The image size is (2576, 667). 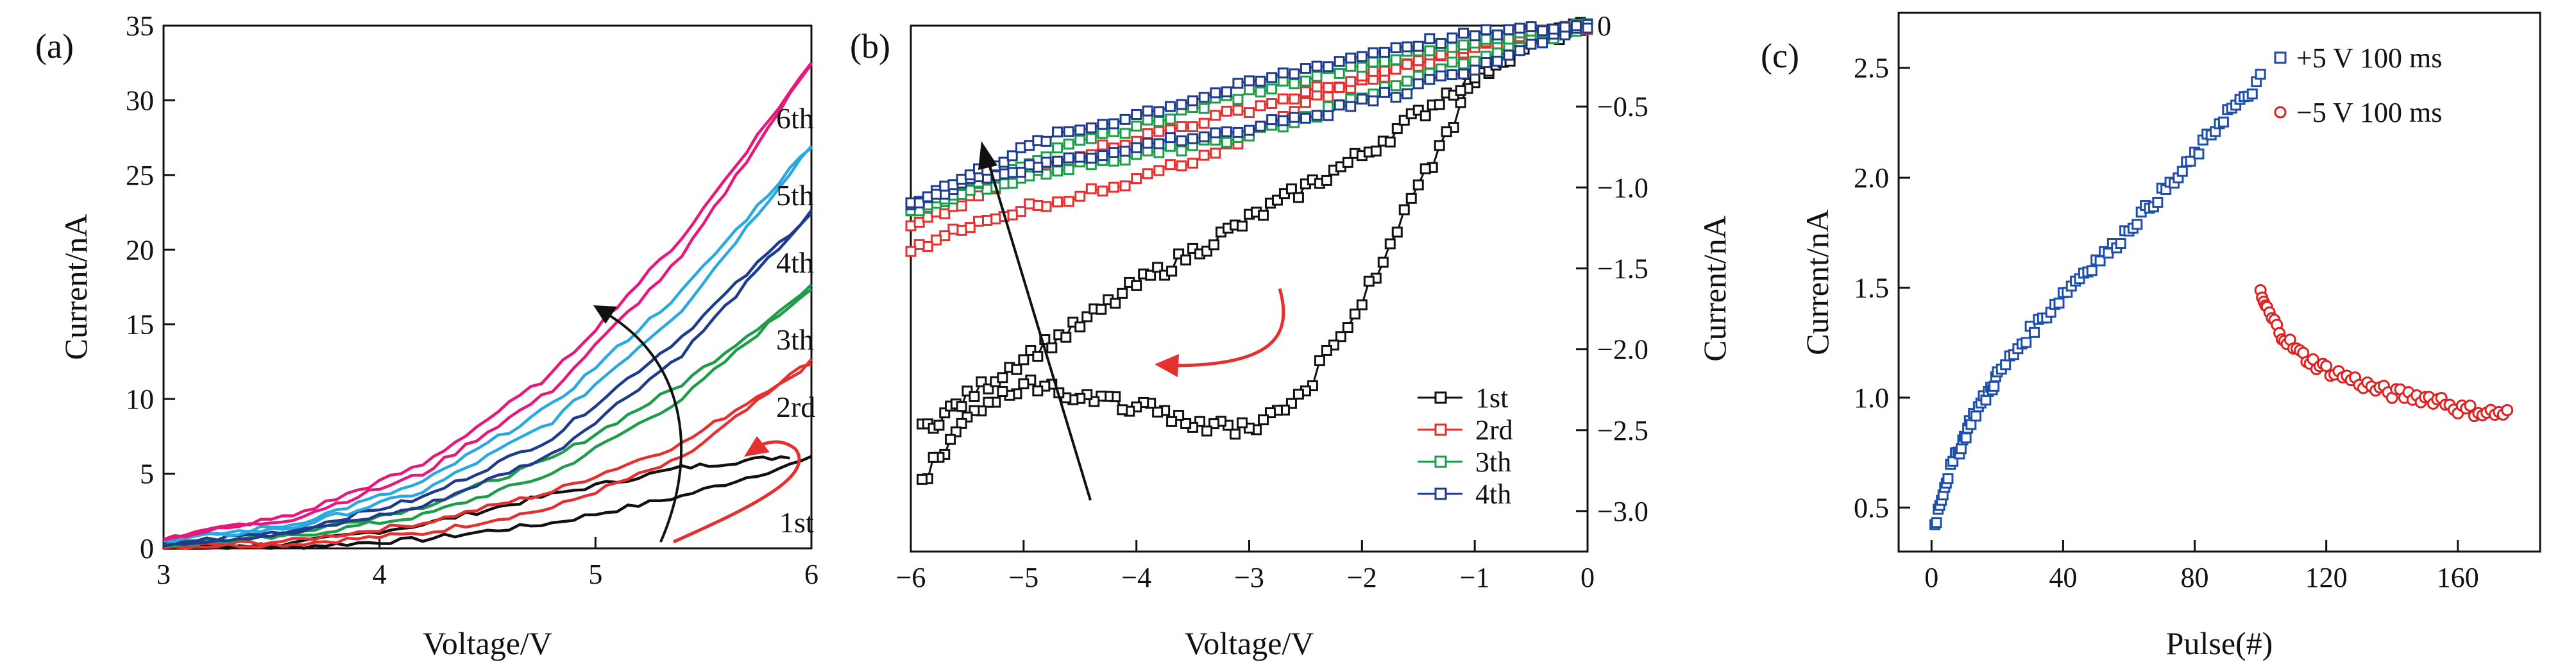 I want to click on panel-a-ytick-label: 25, so click(x=140, y=175).